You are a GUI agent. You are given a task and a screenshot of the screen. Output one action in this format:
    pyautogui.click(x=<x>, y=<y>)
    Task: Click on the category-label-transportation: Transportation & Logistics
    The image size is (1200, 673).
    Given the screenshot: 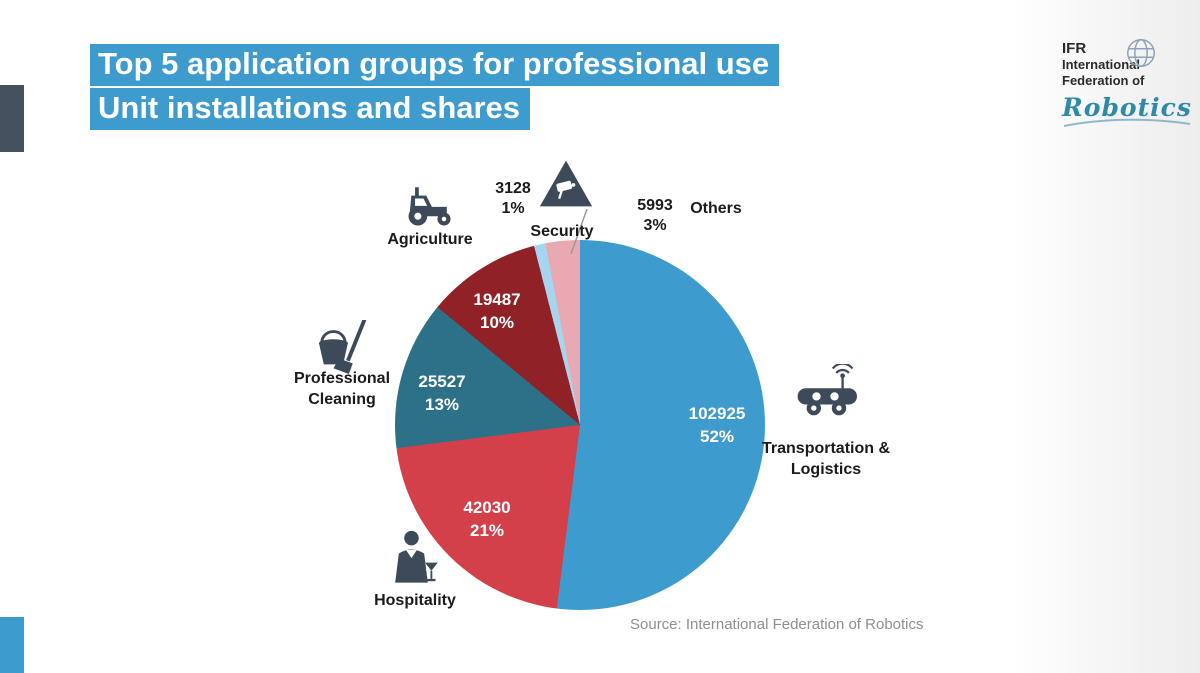 What is the action you would take?
    pyautogui.click(x=826, y=459)
    